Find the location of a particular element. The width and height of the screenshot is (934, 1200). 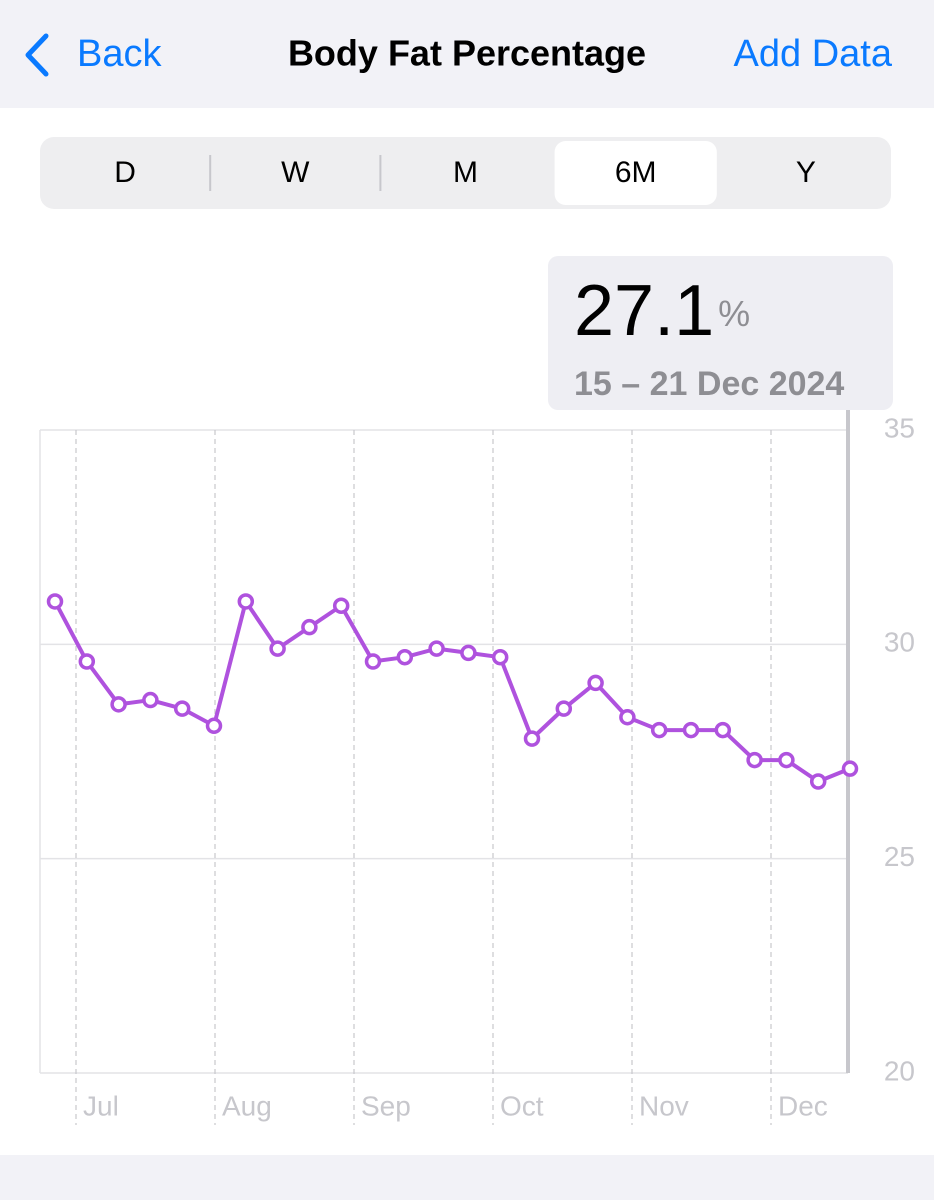

highlight-unit: % is located at coordinates (734, 313).